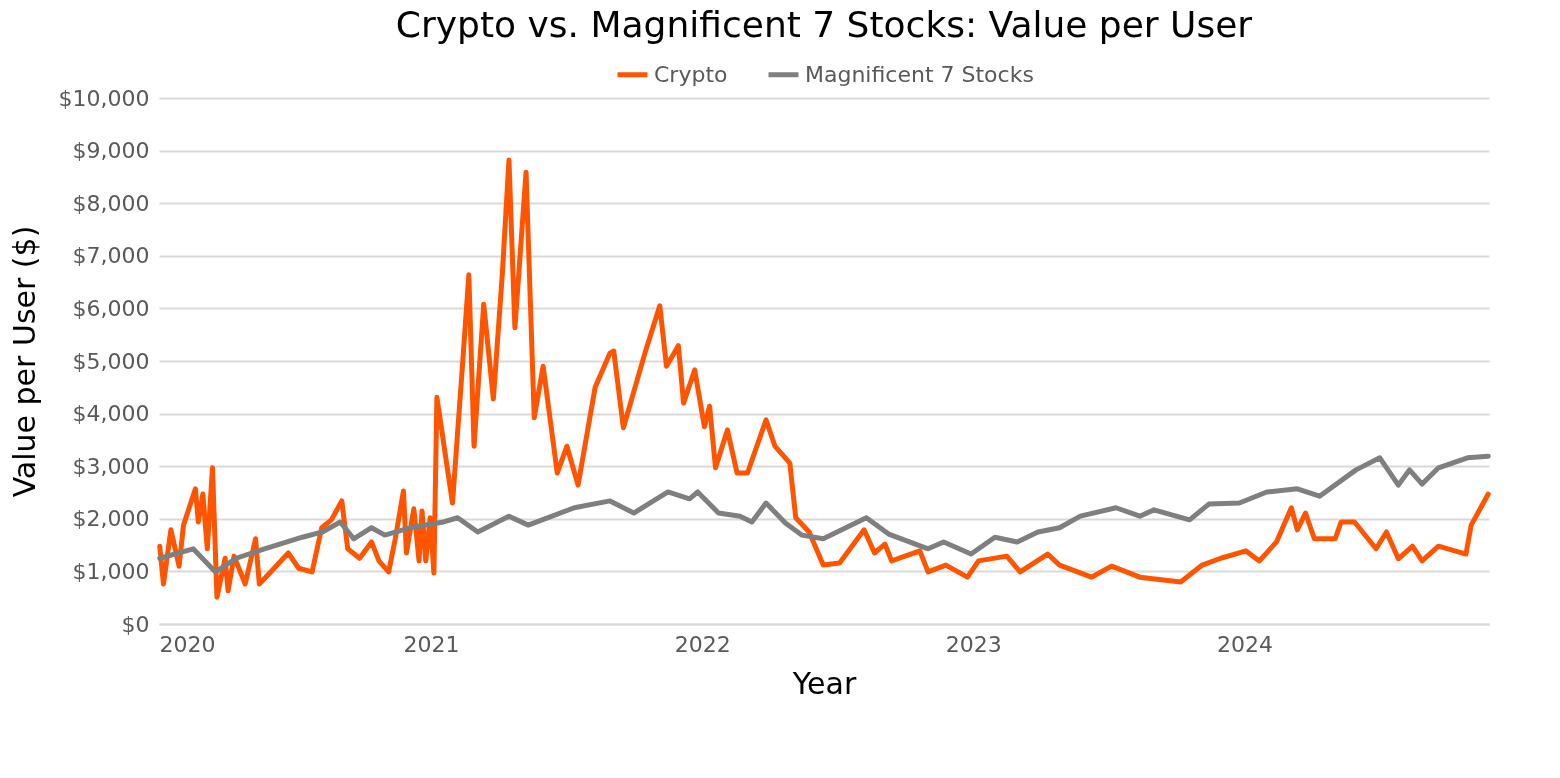 Image resolution: width=1560 pixels, height=778 pixels. What do you see at coordinates (111, 151) in the screenshot?
I see `y-tick-label: $9,000` at bounding box center [111, 151].